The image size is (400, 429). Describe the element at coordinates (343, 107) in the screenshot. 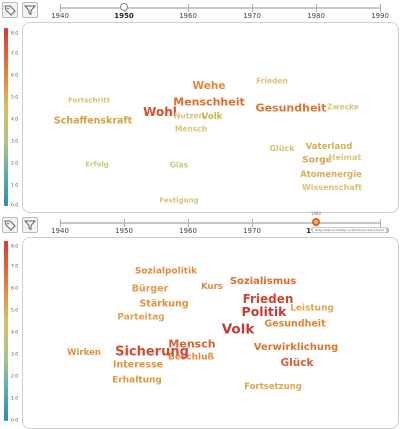

I see `cloud-word: Zwecke` at that location.